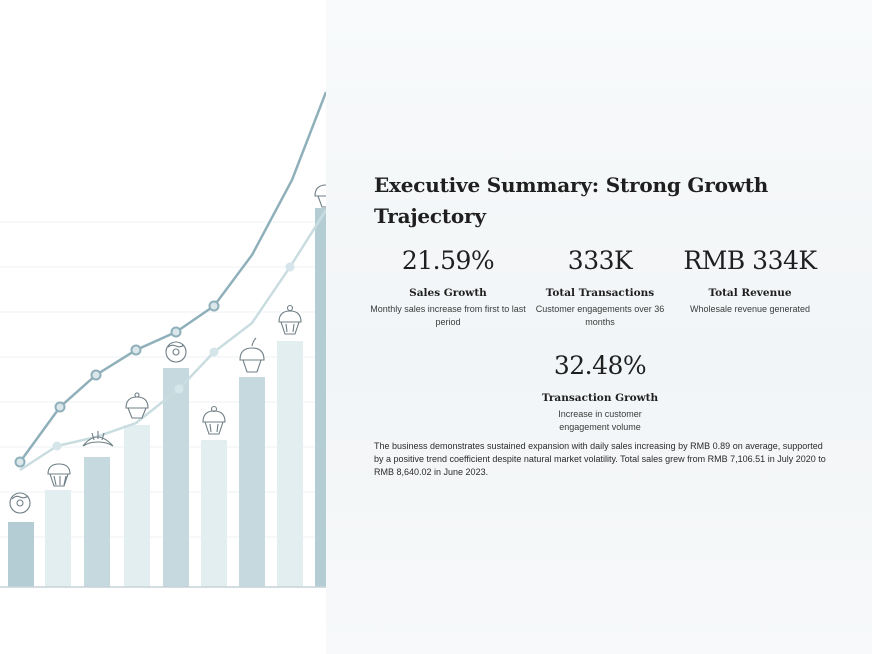 This screenshot has width=872, height=654. Describe the element at coordinates (448, 260) in the screenshot. I see `metric-value: 21.59%` at that location.